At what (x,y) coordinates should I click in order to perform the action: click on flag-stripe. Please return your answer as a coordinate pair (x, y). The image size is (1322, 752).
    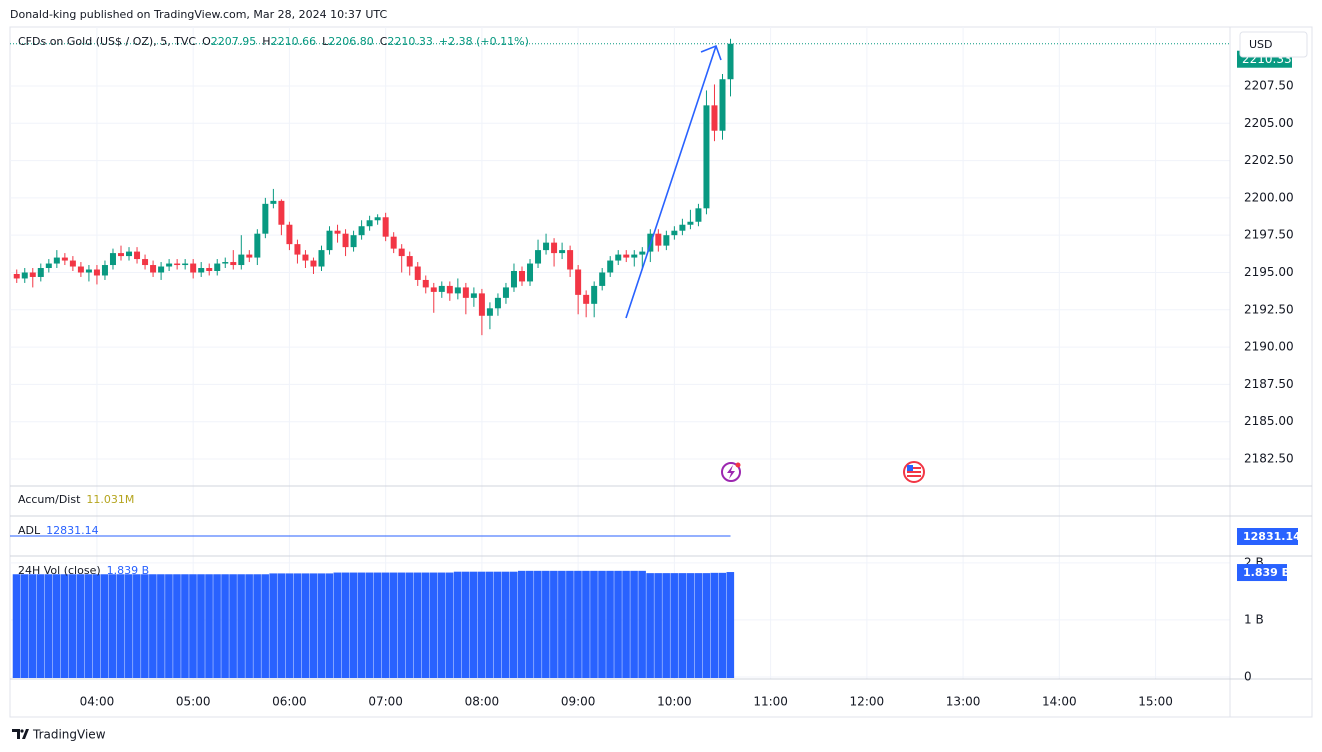
    Looking at the image, I should click on (914, 476).